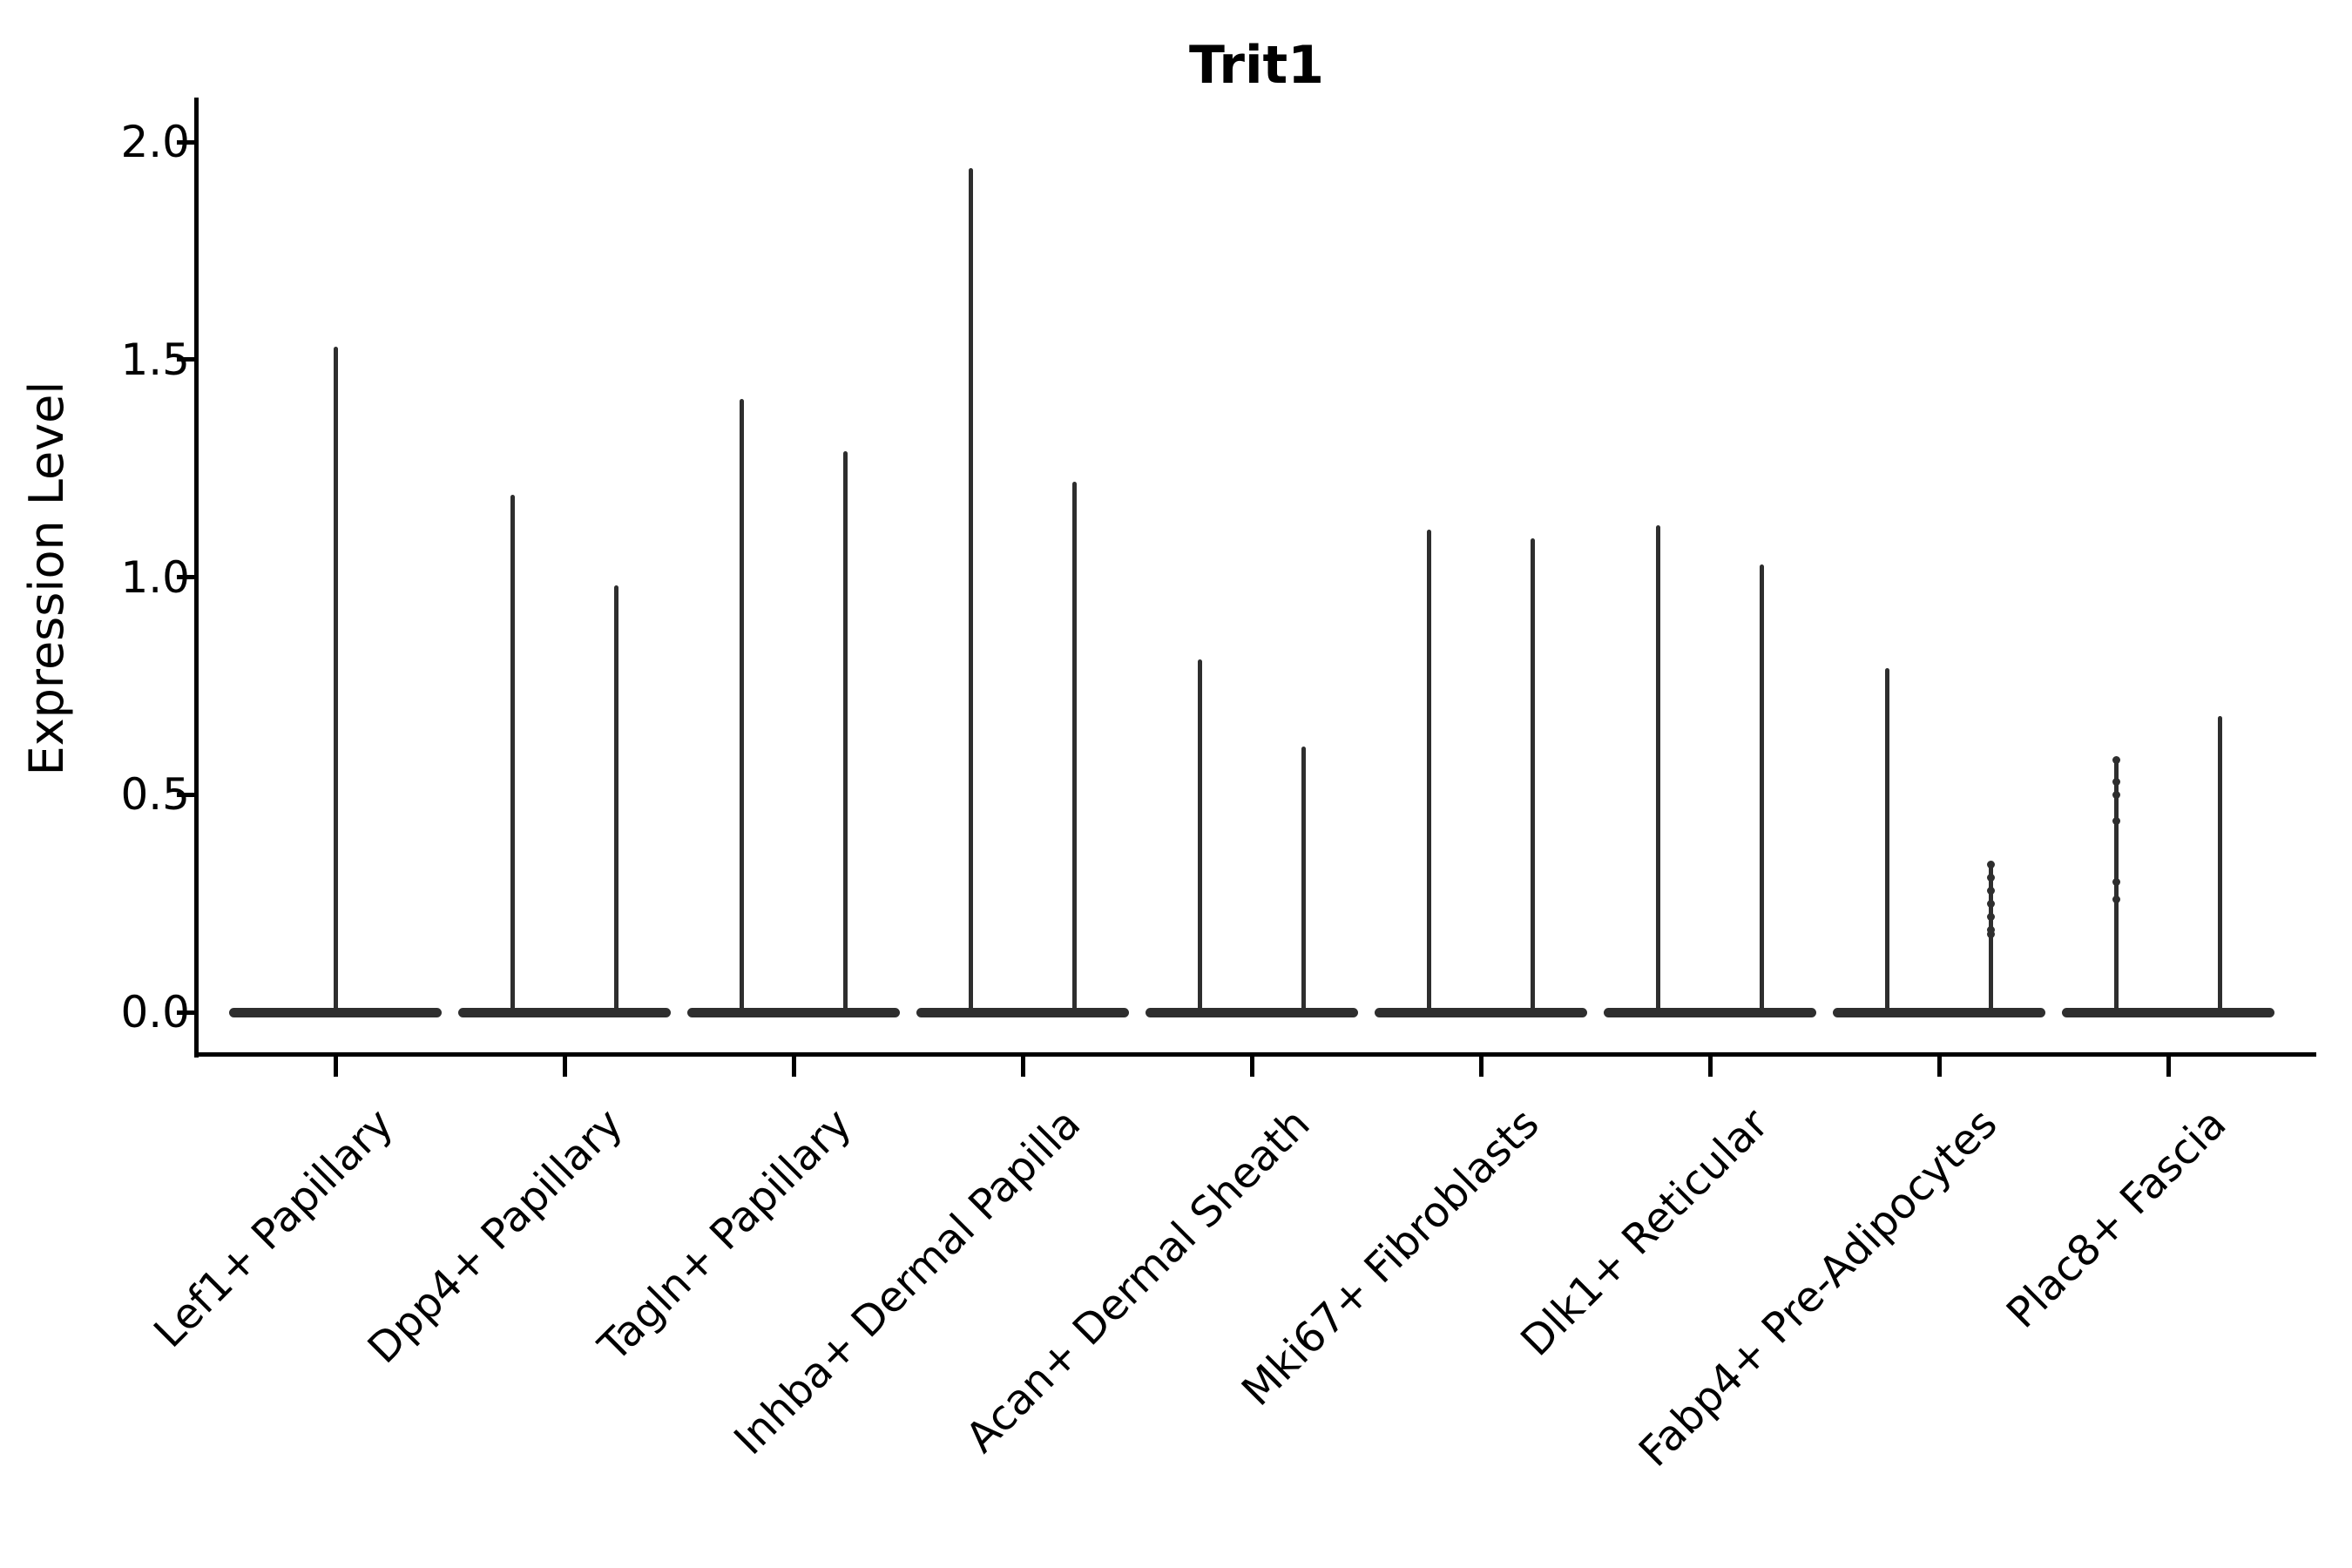 This screenshot has height=1568, width=2352. I want to click on y-tick-label: 2.0, so click(155, 142).